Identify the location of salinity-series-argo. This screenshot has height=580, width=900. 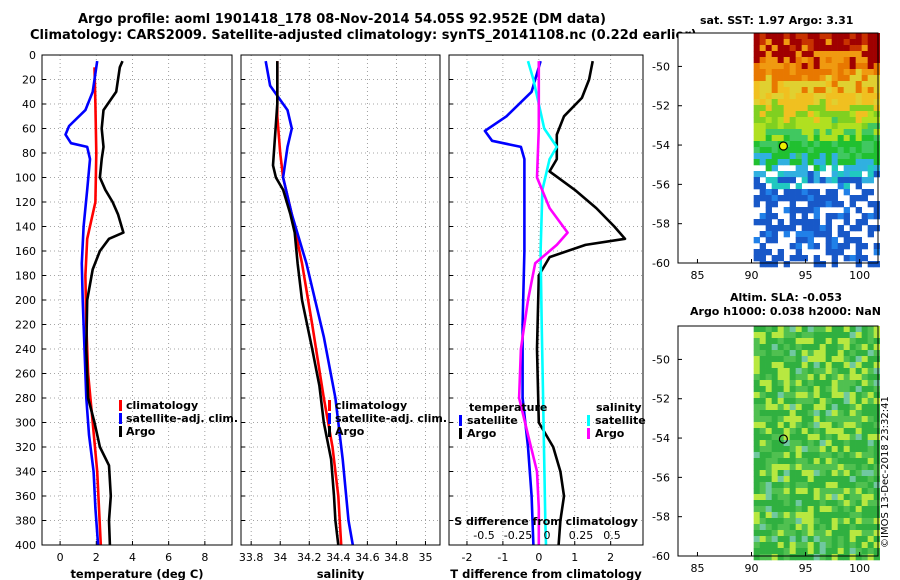
(305, 303).